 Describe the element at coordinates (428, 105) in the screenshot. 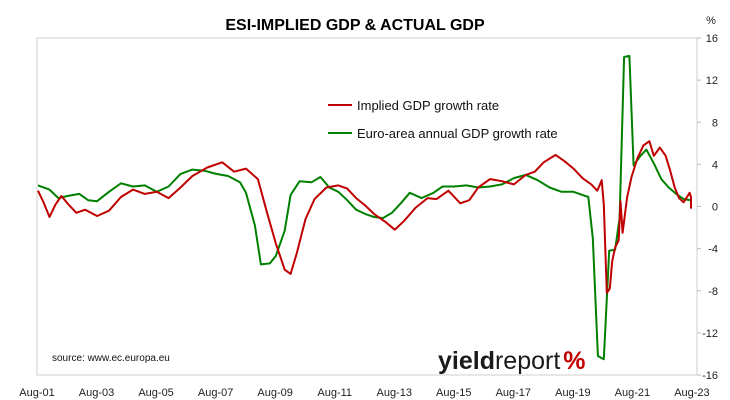

I see `legend-label-implied: Implied GDP growth rate` at that location.